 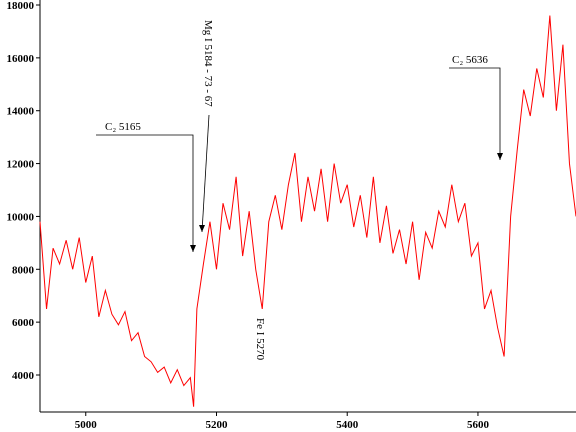 What do you see at coordinates (21, 6) in the screenshot?
I see `y-tick-label: 18000` at bounding box center [21, 6].